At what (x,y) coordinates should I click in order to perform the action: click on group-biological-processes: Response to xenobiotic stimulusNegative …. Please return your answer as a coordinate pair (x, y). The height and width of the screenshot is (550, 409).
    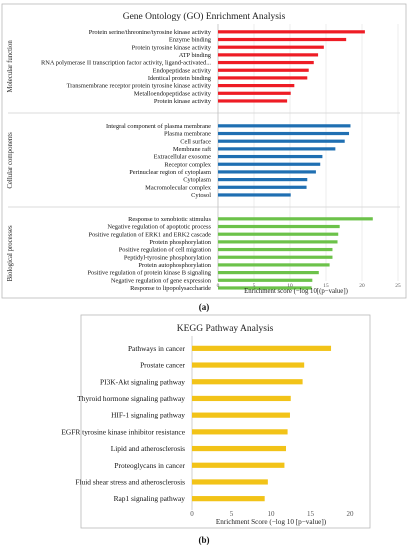
    Looking at the image, I should click on (190, 254).